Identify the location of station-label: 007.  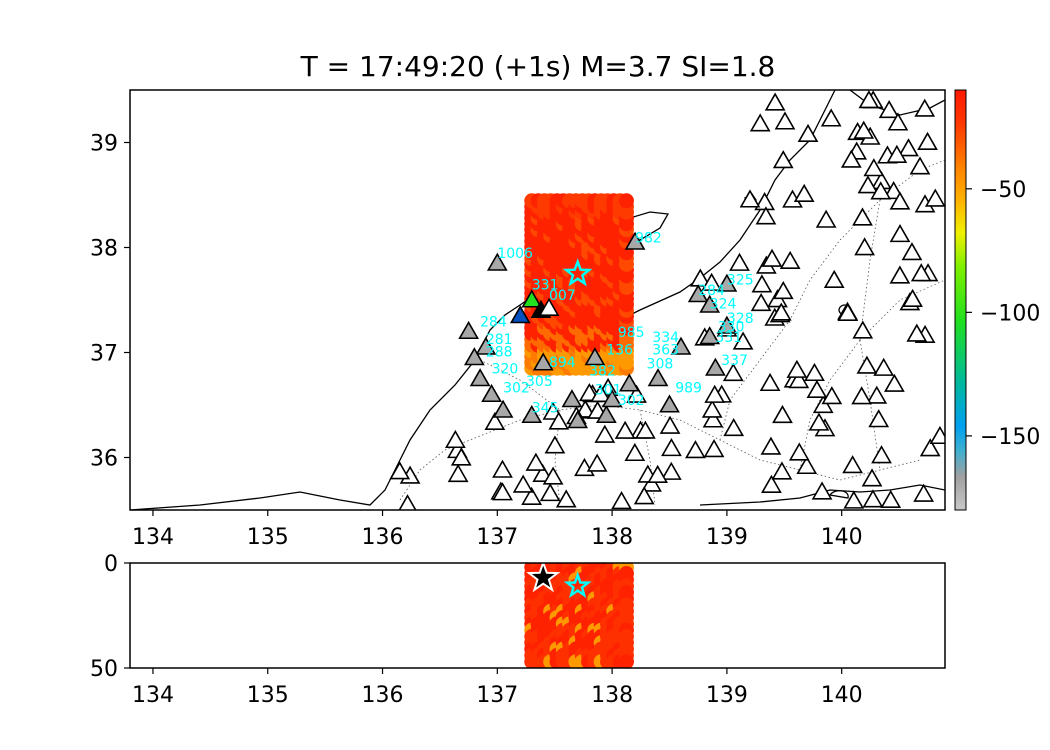
(562, 296).